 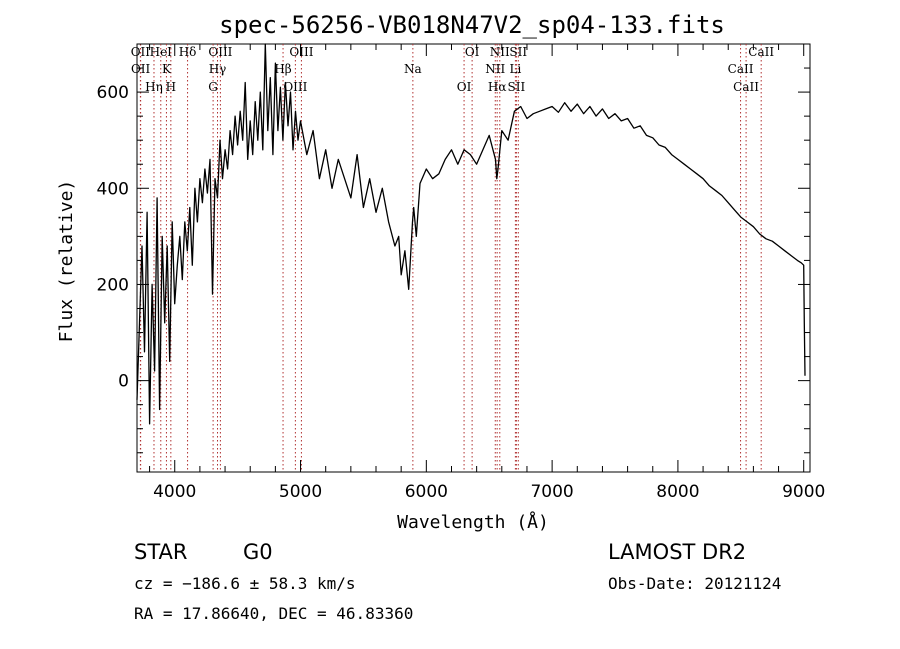 I want to click on x-tick-label: 8000, so click(x=677, y=492).